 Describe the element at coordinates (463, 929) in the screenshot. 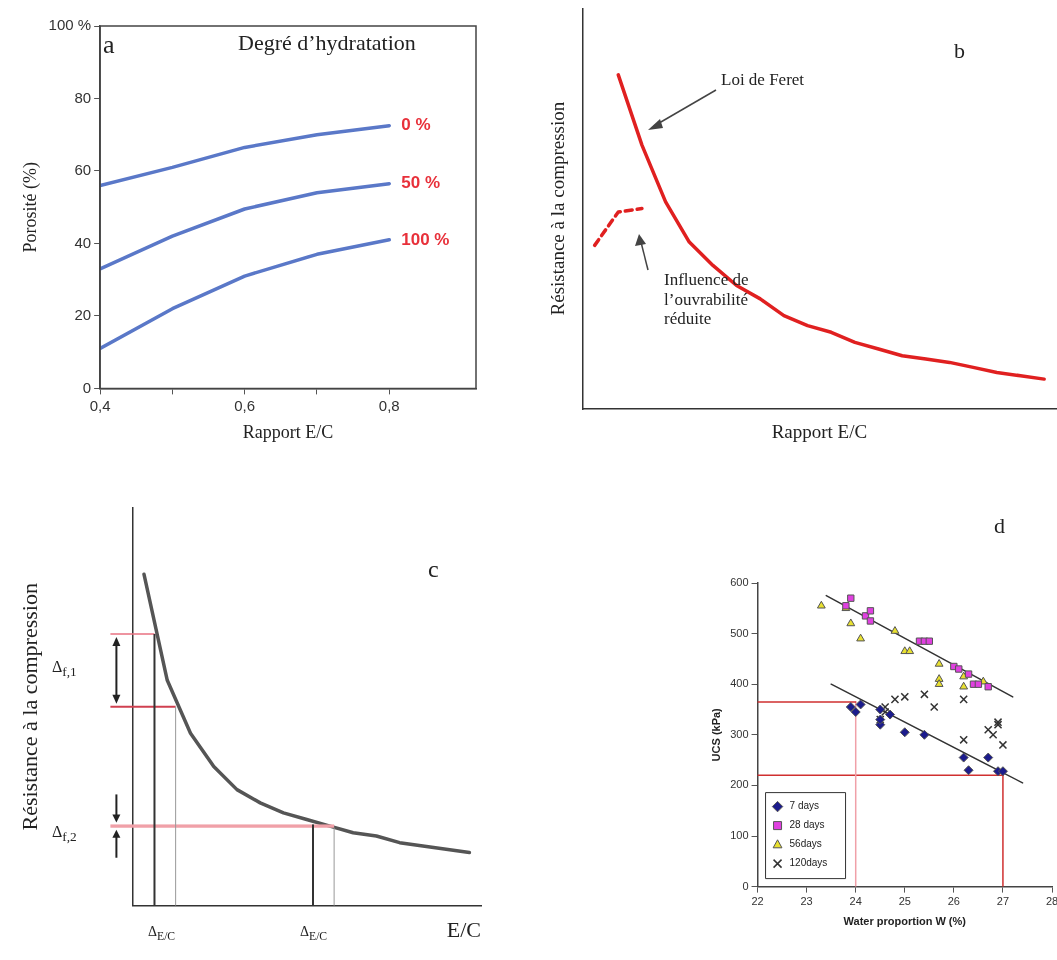

I see `x-axis-title: E/C` at that location.